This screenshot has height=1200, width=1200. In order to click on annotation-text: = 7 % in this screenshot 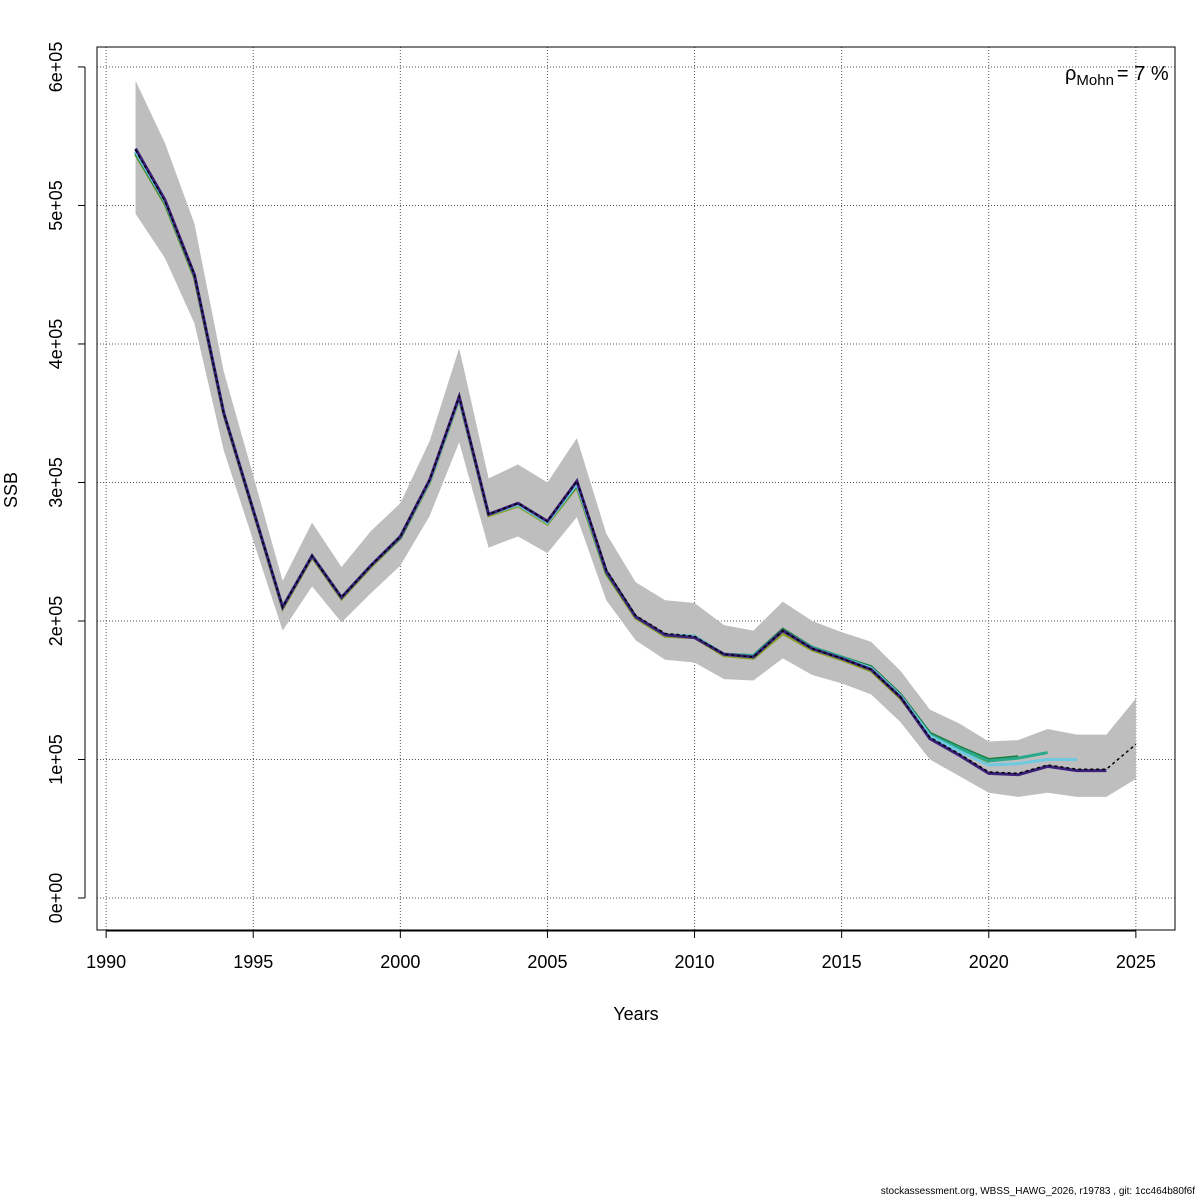, I will do `click(1143, 74)`.